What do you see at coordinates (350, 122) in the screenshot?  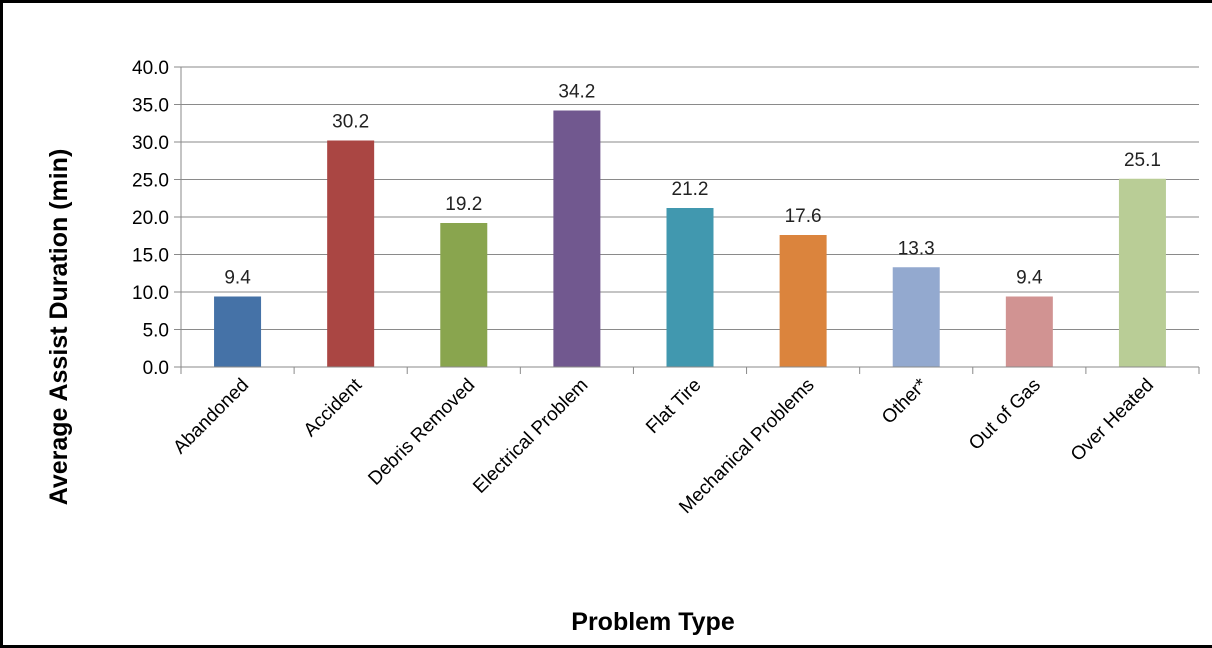 I see `data-label: 30.2` at bounding box center [350, 122].